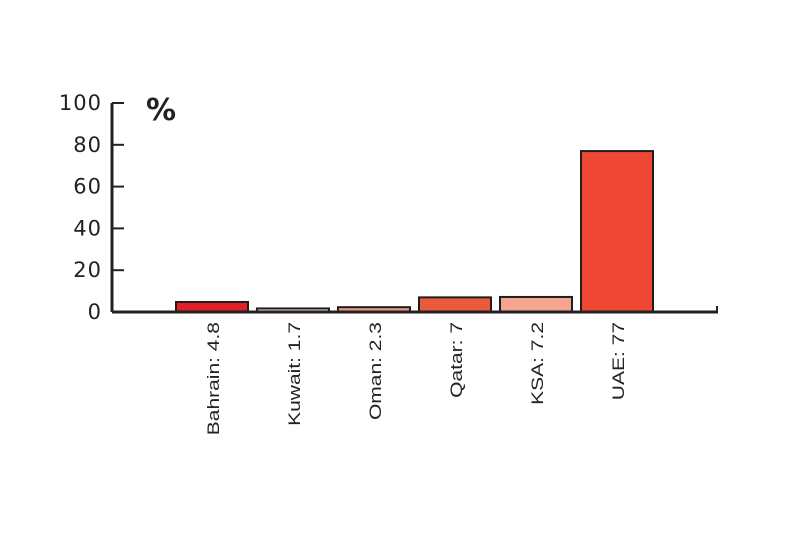  I want to click on y-tick-label: 100, so click(80, 103).